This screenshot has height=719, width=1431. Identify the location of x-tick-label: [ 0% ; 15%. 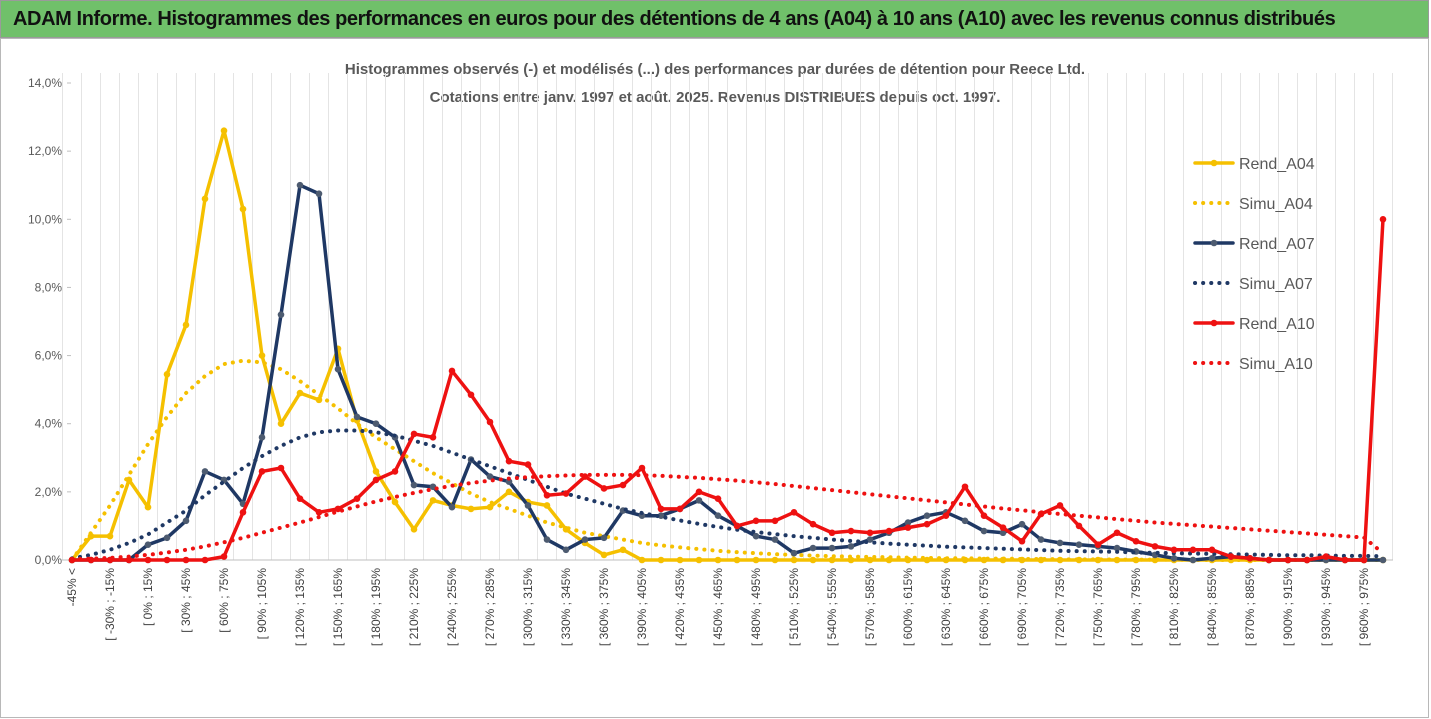
(148, 597).